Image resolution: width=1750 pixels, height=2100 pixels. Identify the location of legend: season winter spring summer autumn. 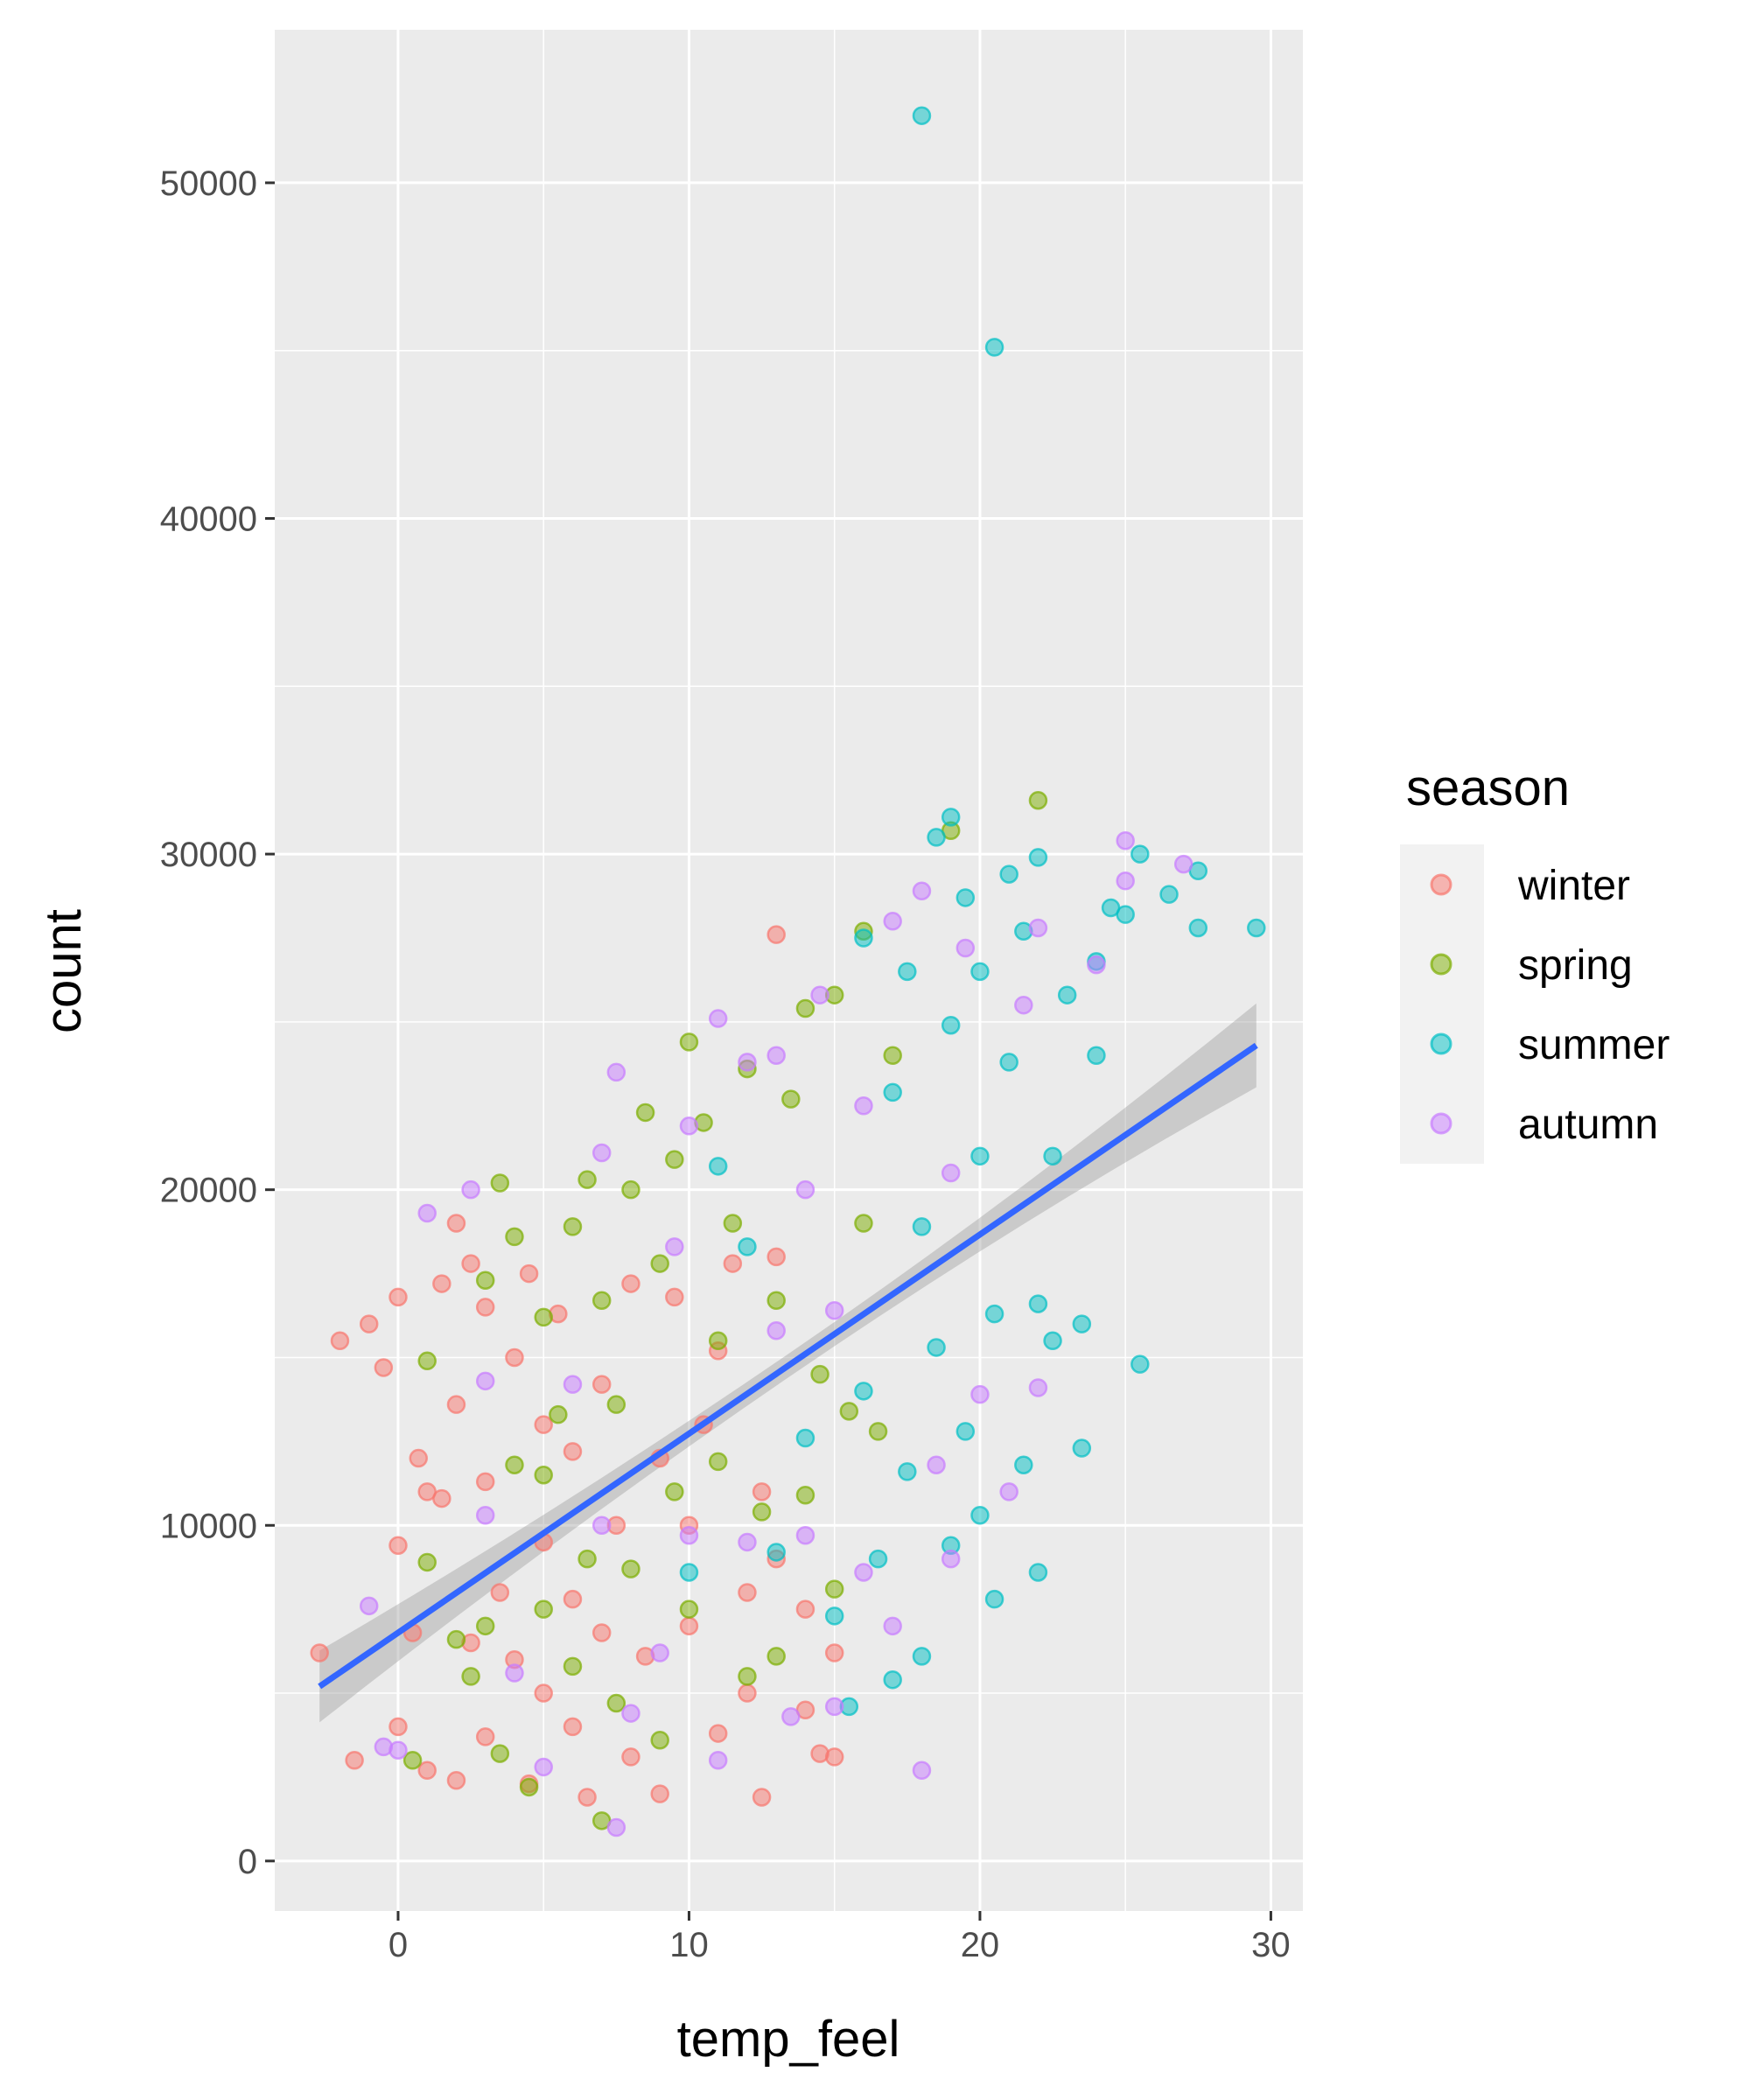
(1535, 962).